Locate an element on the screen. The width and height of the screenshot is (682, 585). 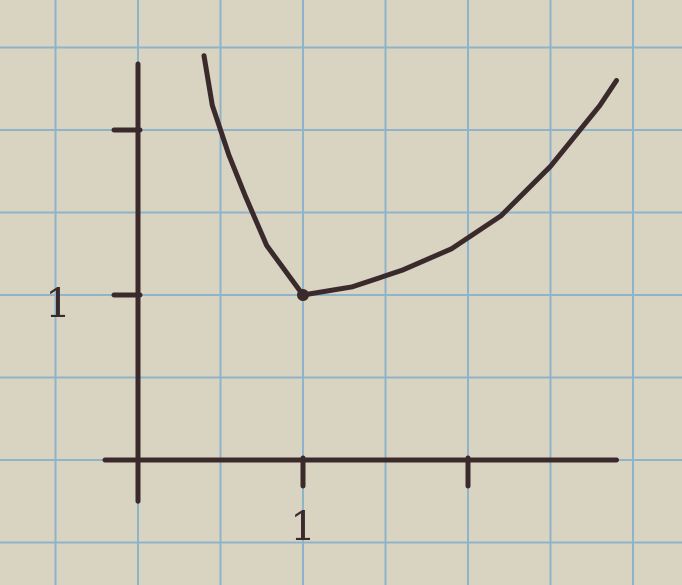
x-tick-label: 1 is located at coordinates (302, 527).